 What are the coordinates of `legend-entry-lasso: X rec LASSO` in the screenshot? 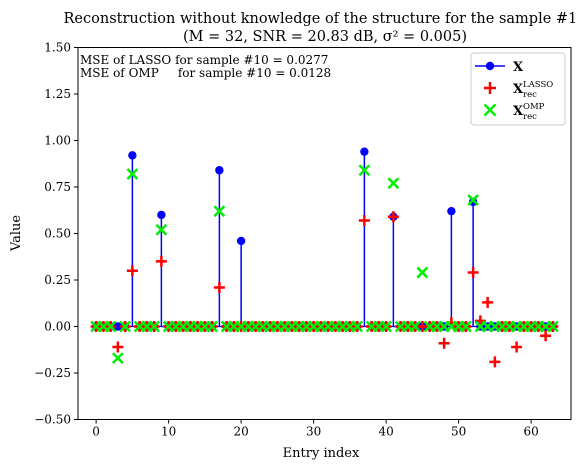 It's located at (518, 90).